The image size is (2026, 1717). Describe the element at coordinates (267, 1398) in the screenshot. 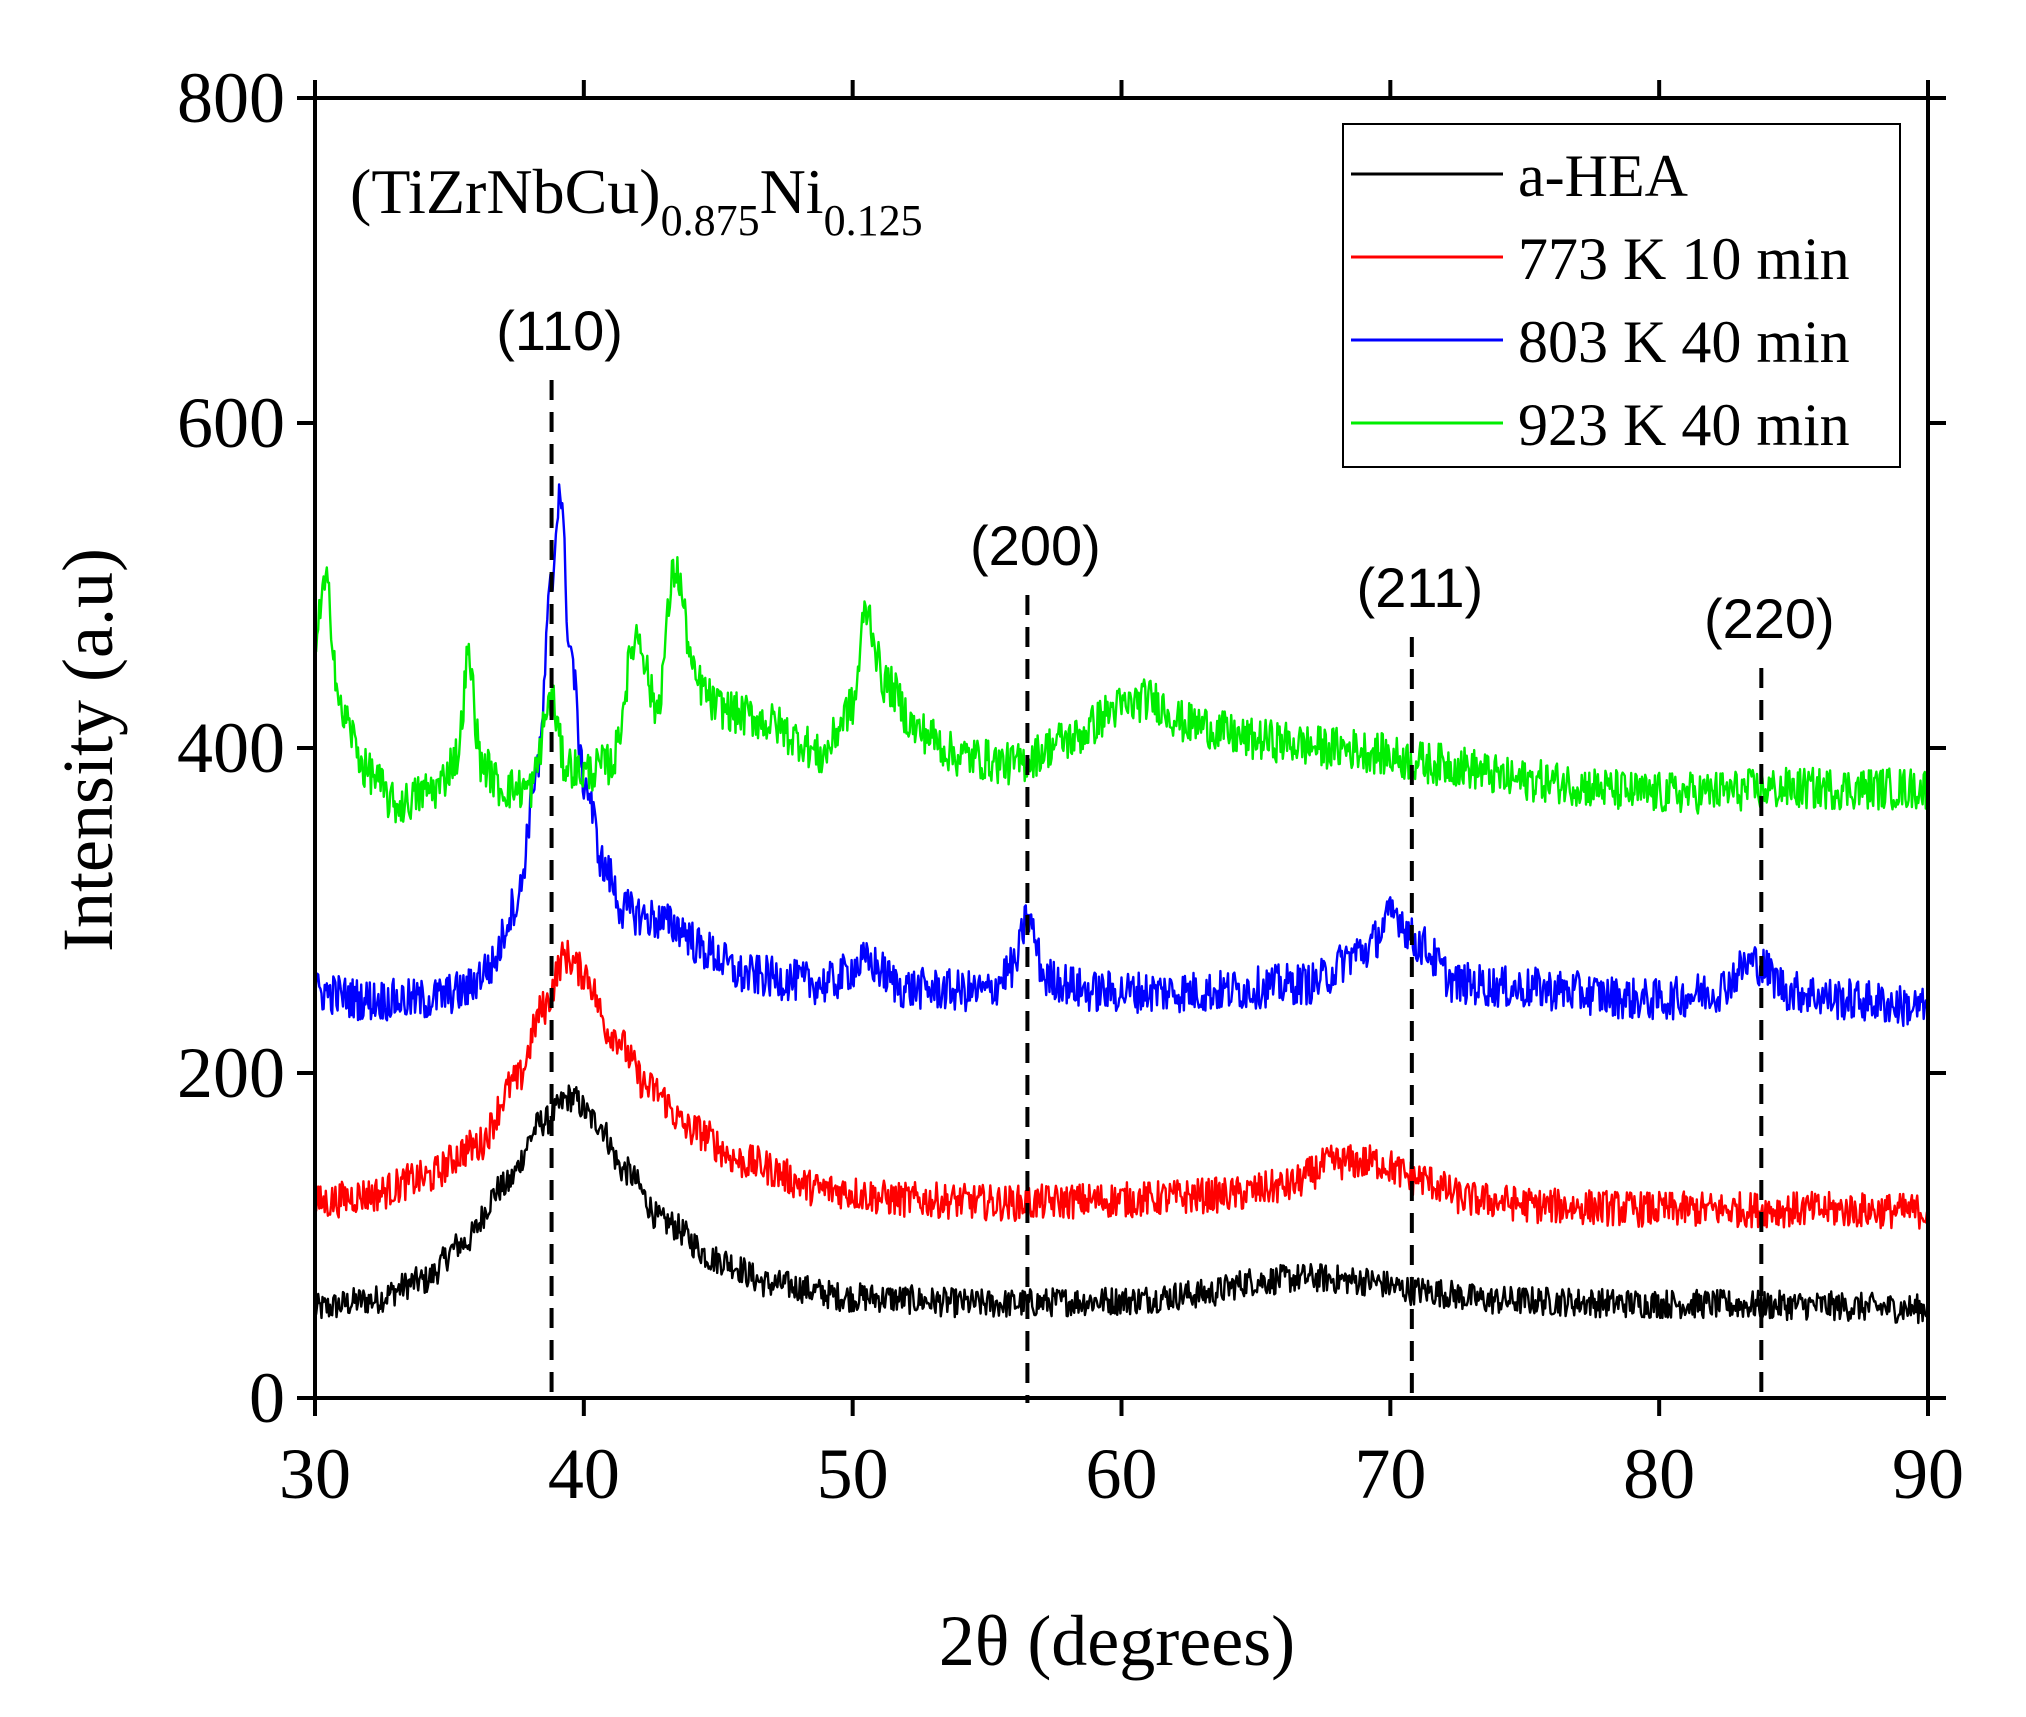

I see `y-tick-label-0: 0` at that location.